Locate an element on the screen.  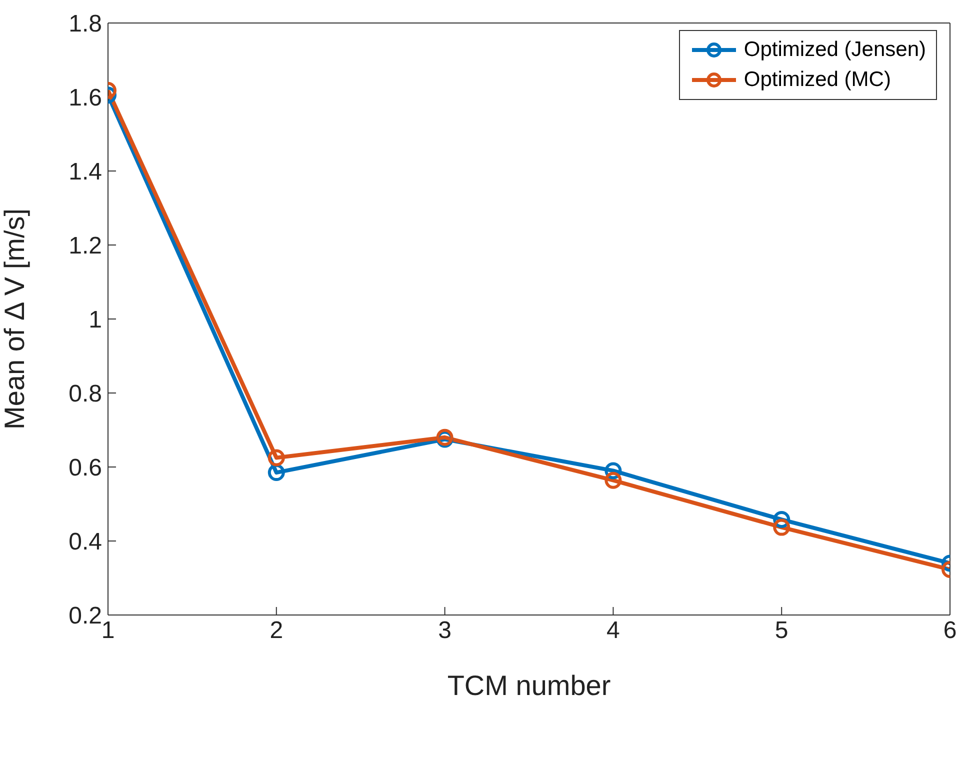
point is located at coordinates (613, 480).